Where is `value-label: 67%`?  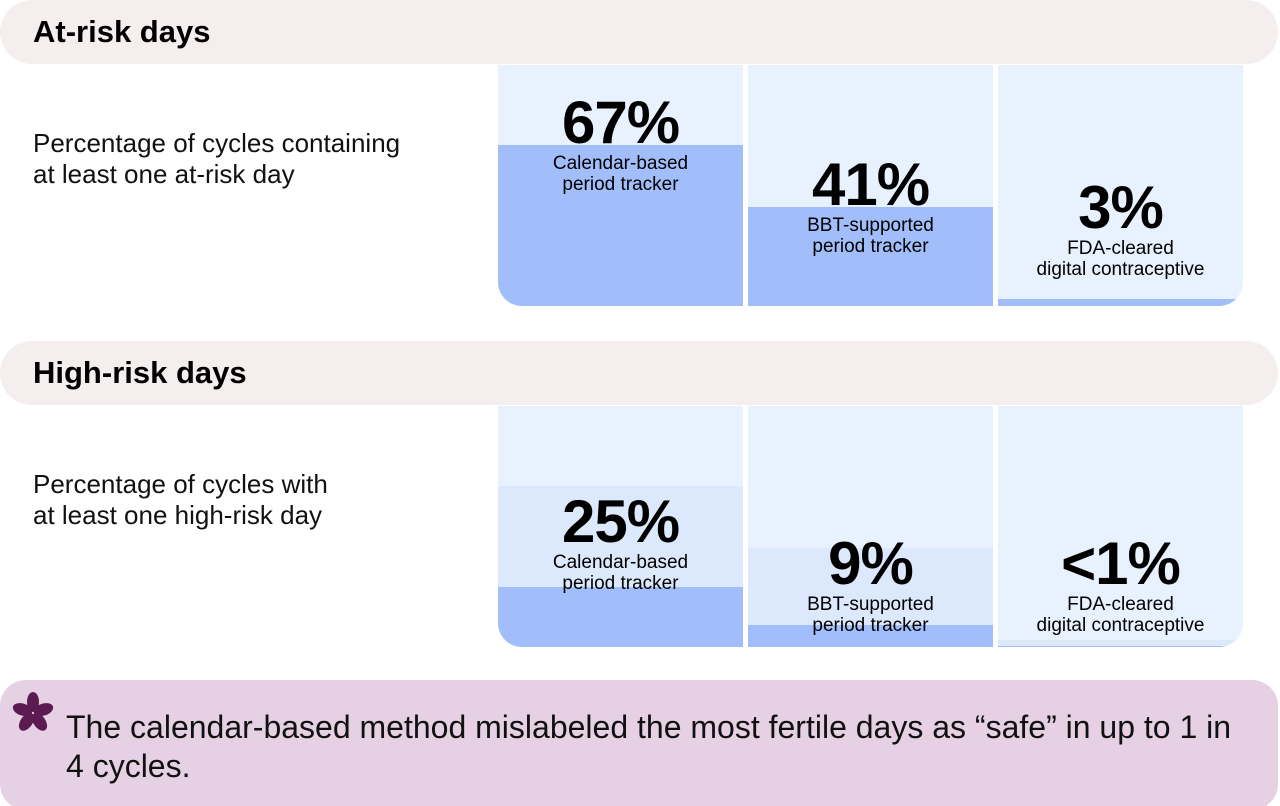
value-label: 67% is located at coordinates (620, 122).